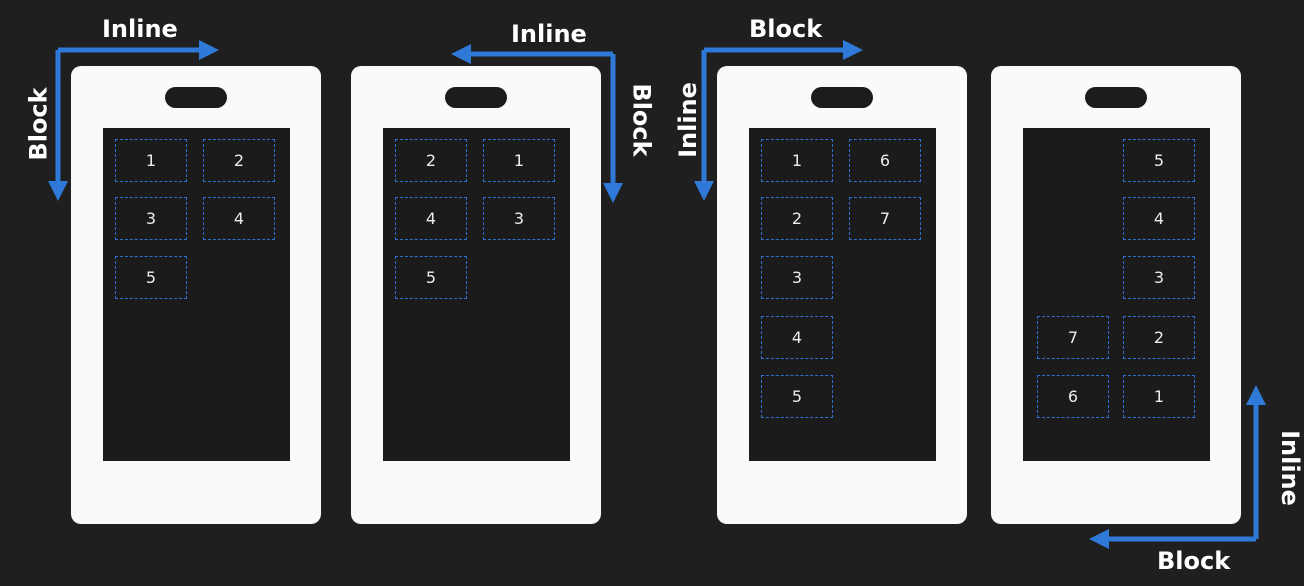 This screenshot has height=586, width=1304. Describe the element at coordinates (1180, 471) in the screenshot. I see `p4-inline-block-arrow` at that location.